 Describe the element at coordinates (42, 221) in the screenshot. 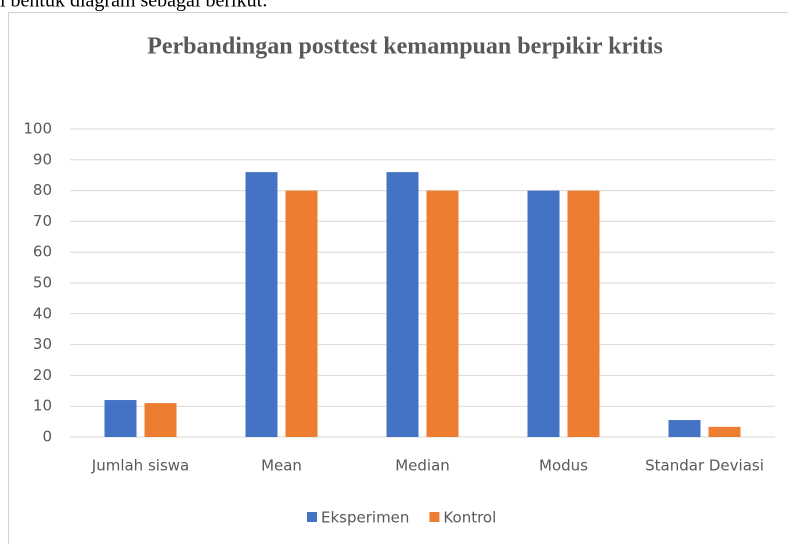

I see `y-tick-label: 70` at that location.